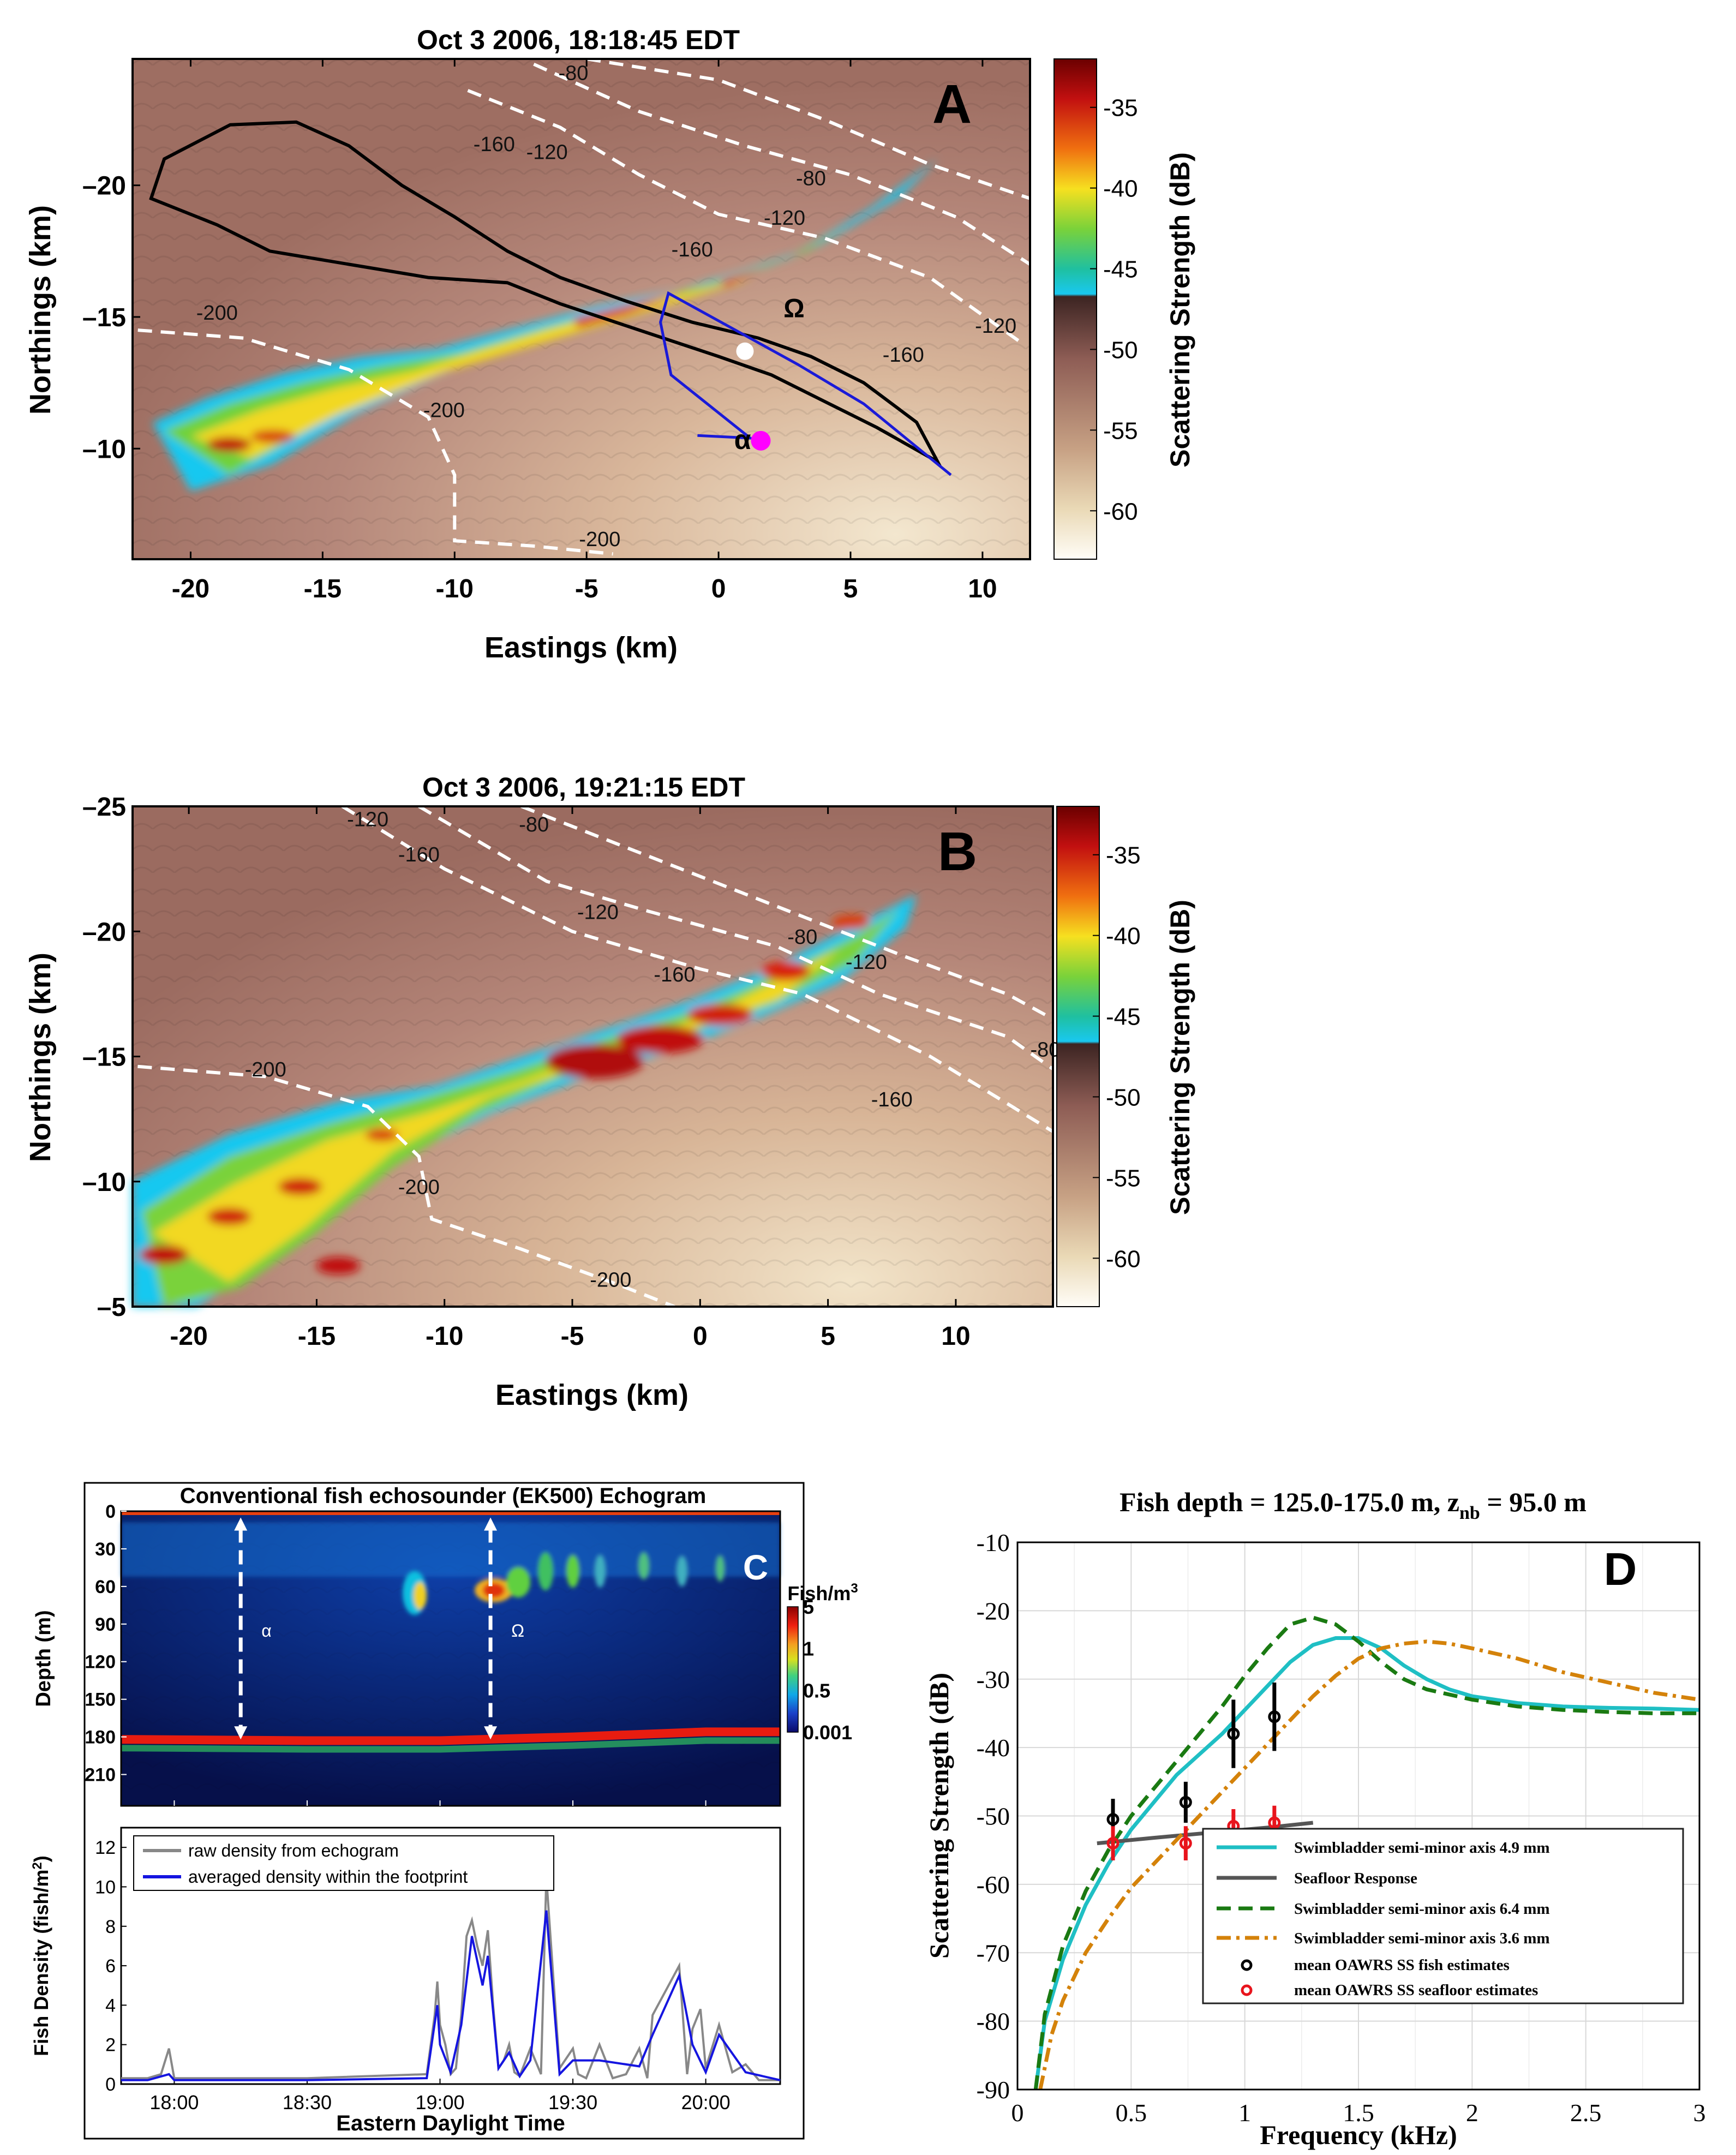 The image size is (1736, 2155). What do you see at coordinates (994, 1953) in the screenshot?
I see `d-y-tick-label: -70` at bounding box center [994, 1953].